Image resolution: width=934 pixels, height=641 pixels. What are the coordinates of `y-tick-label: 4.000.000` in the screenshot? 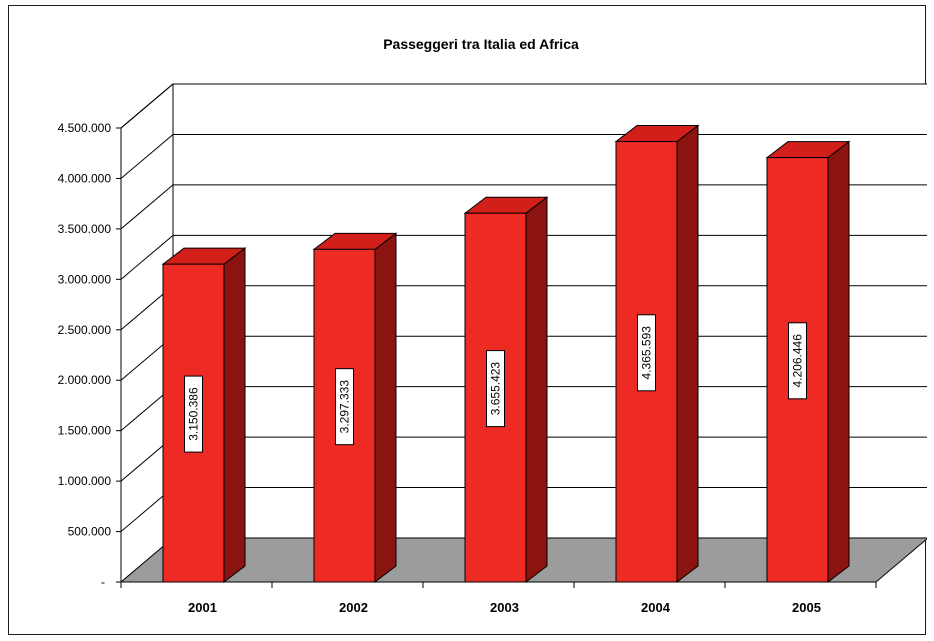 It's located at (85, 178).